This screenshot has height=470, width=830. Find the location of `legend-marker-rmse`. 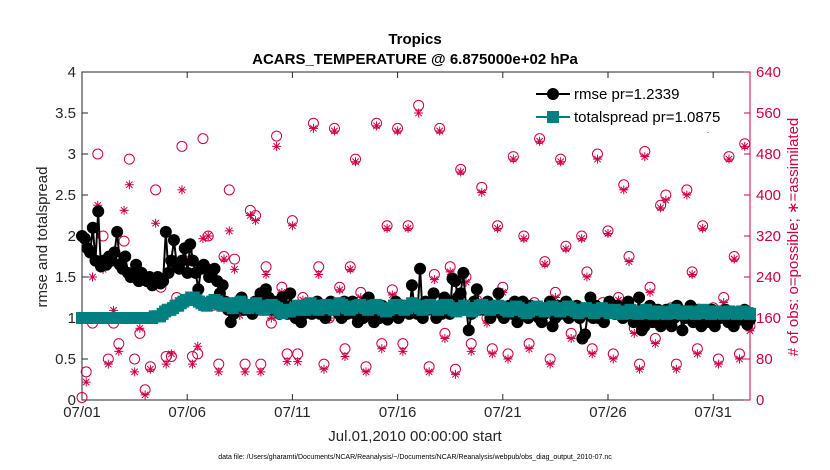

legend-marker-rmse is located at coordinates (553, 94).